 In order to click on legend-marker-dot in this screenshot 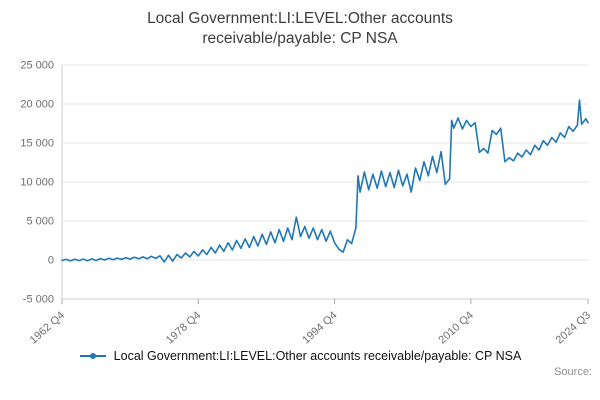, I will do `click(92, 356)`.